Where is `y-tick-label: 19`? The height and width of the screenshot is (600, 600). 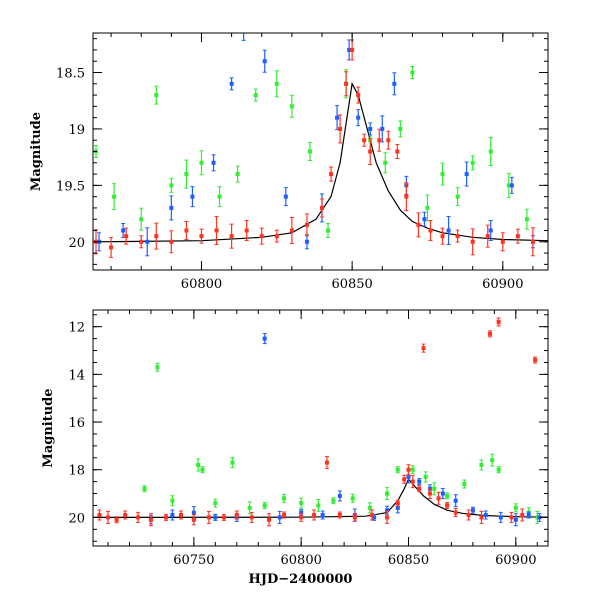
y-tick-label: 19 is located at coordinates (76, 130).